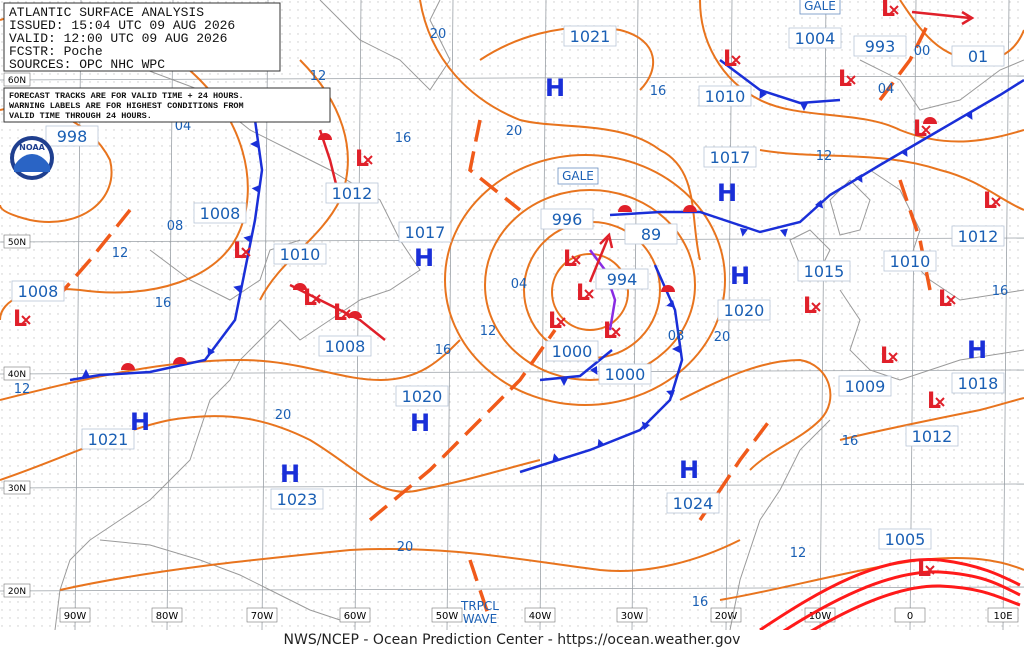 The image size is (1024, 652). I want to click on lon-label: 90W, so click(75, 616).